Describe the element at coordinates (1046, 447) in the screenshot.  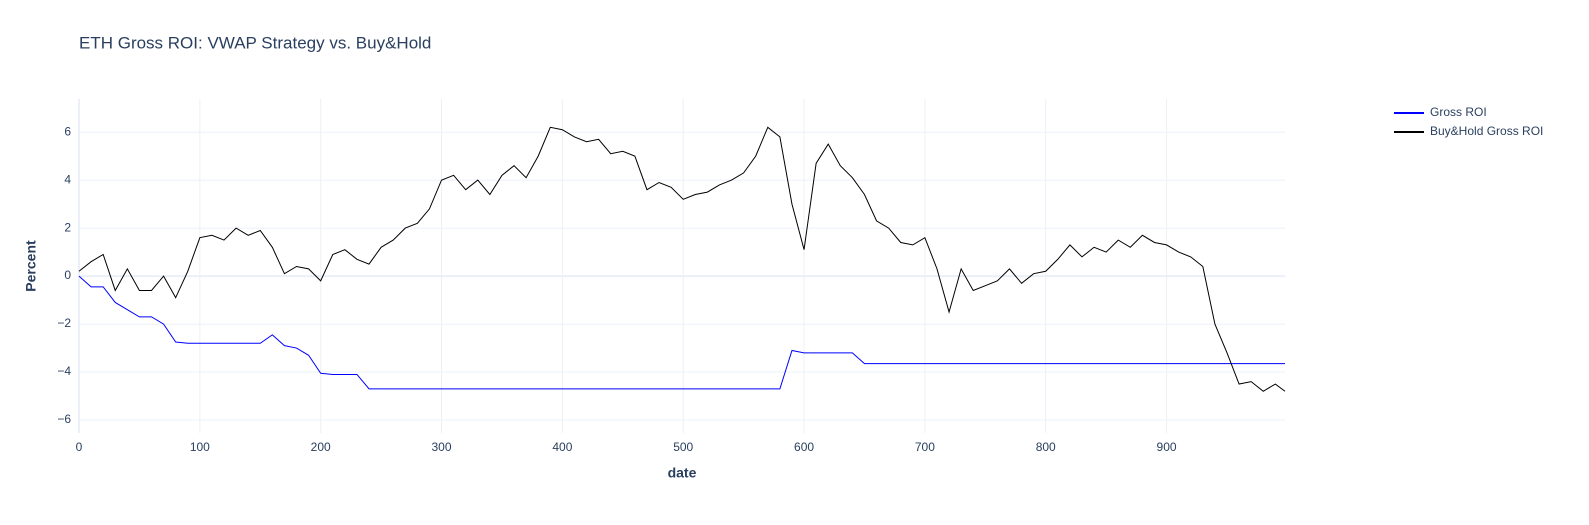
I see `x-tick-label: 800` at that location.